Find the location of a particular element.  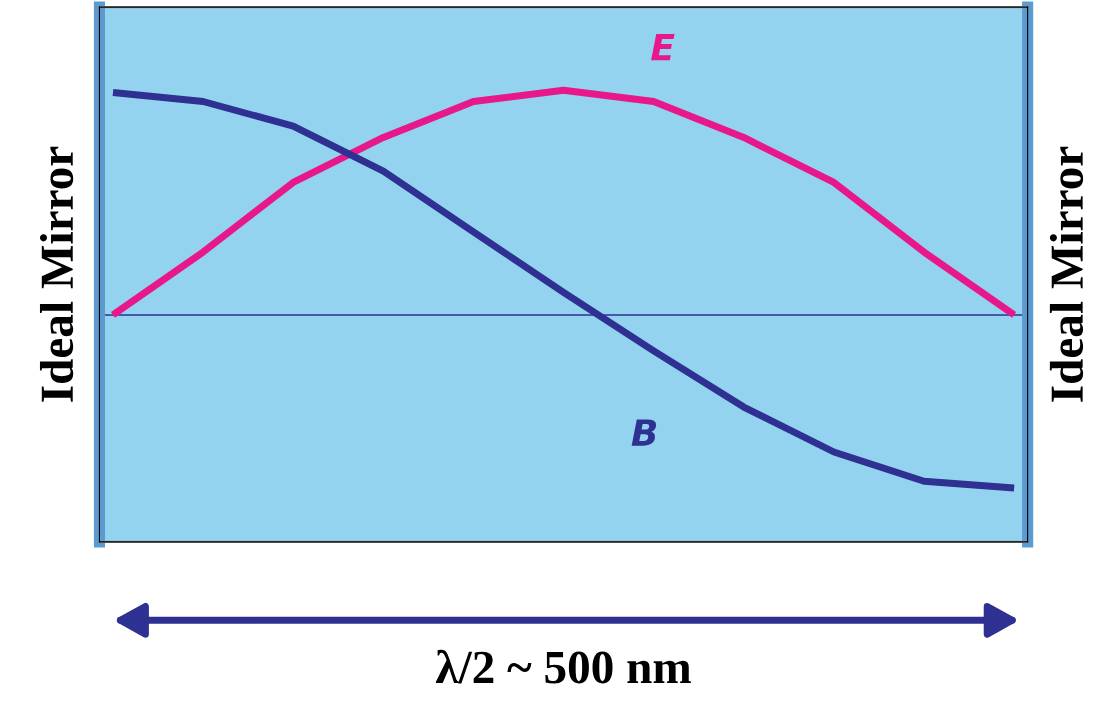

series-label: E is located at coordinates (663, 47).